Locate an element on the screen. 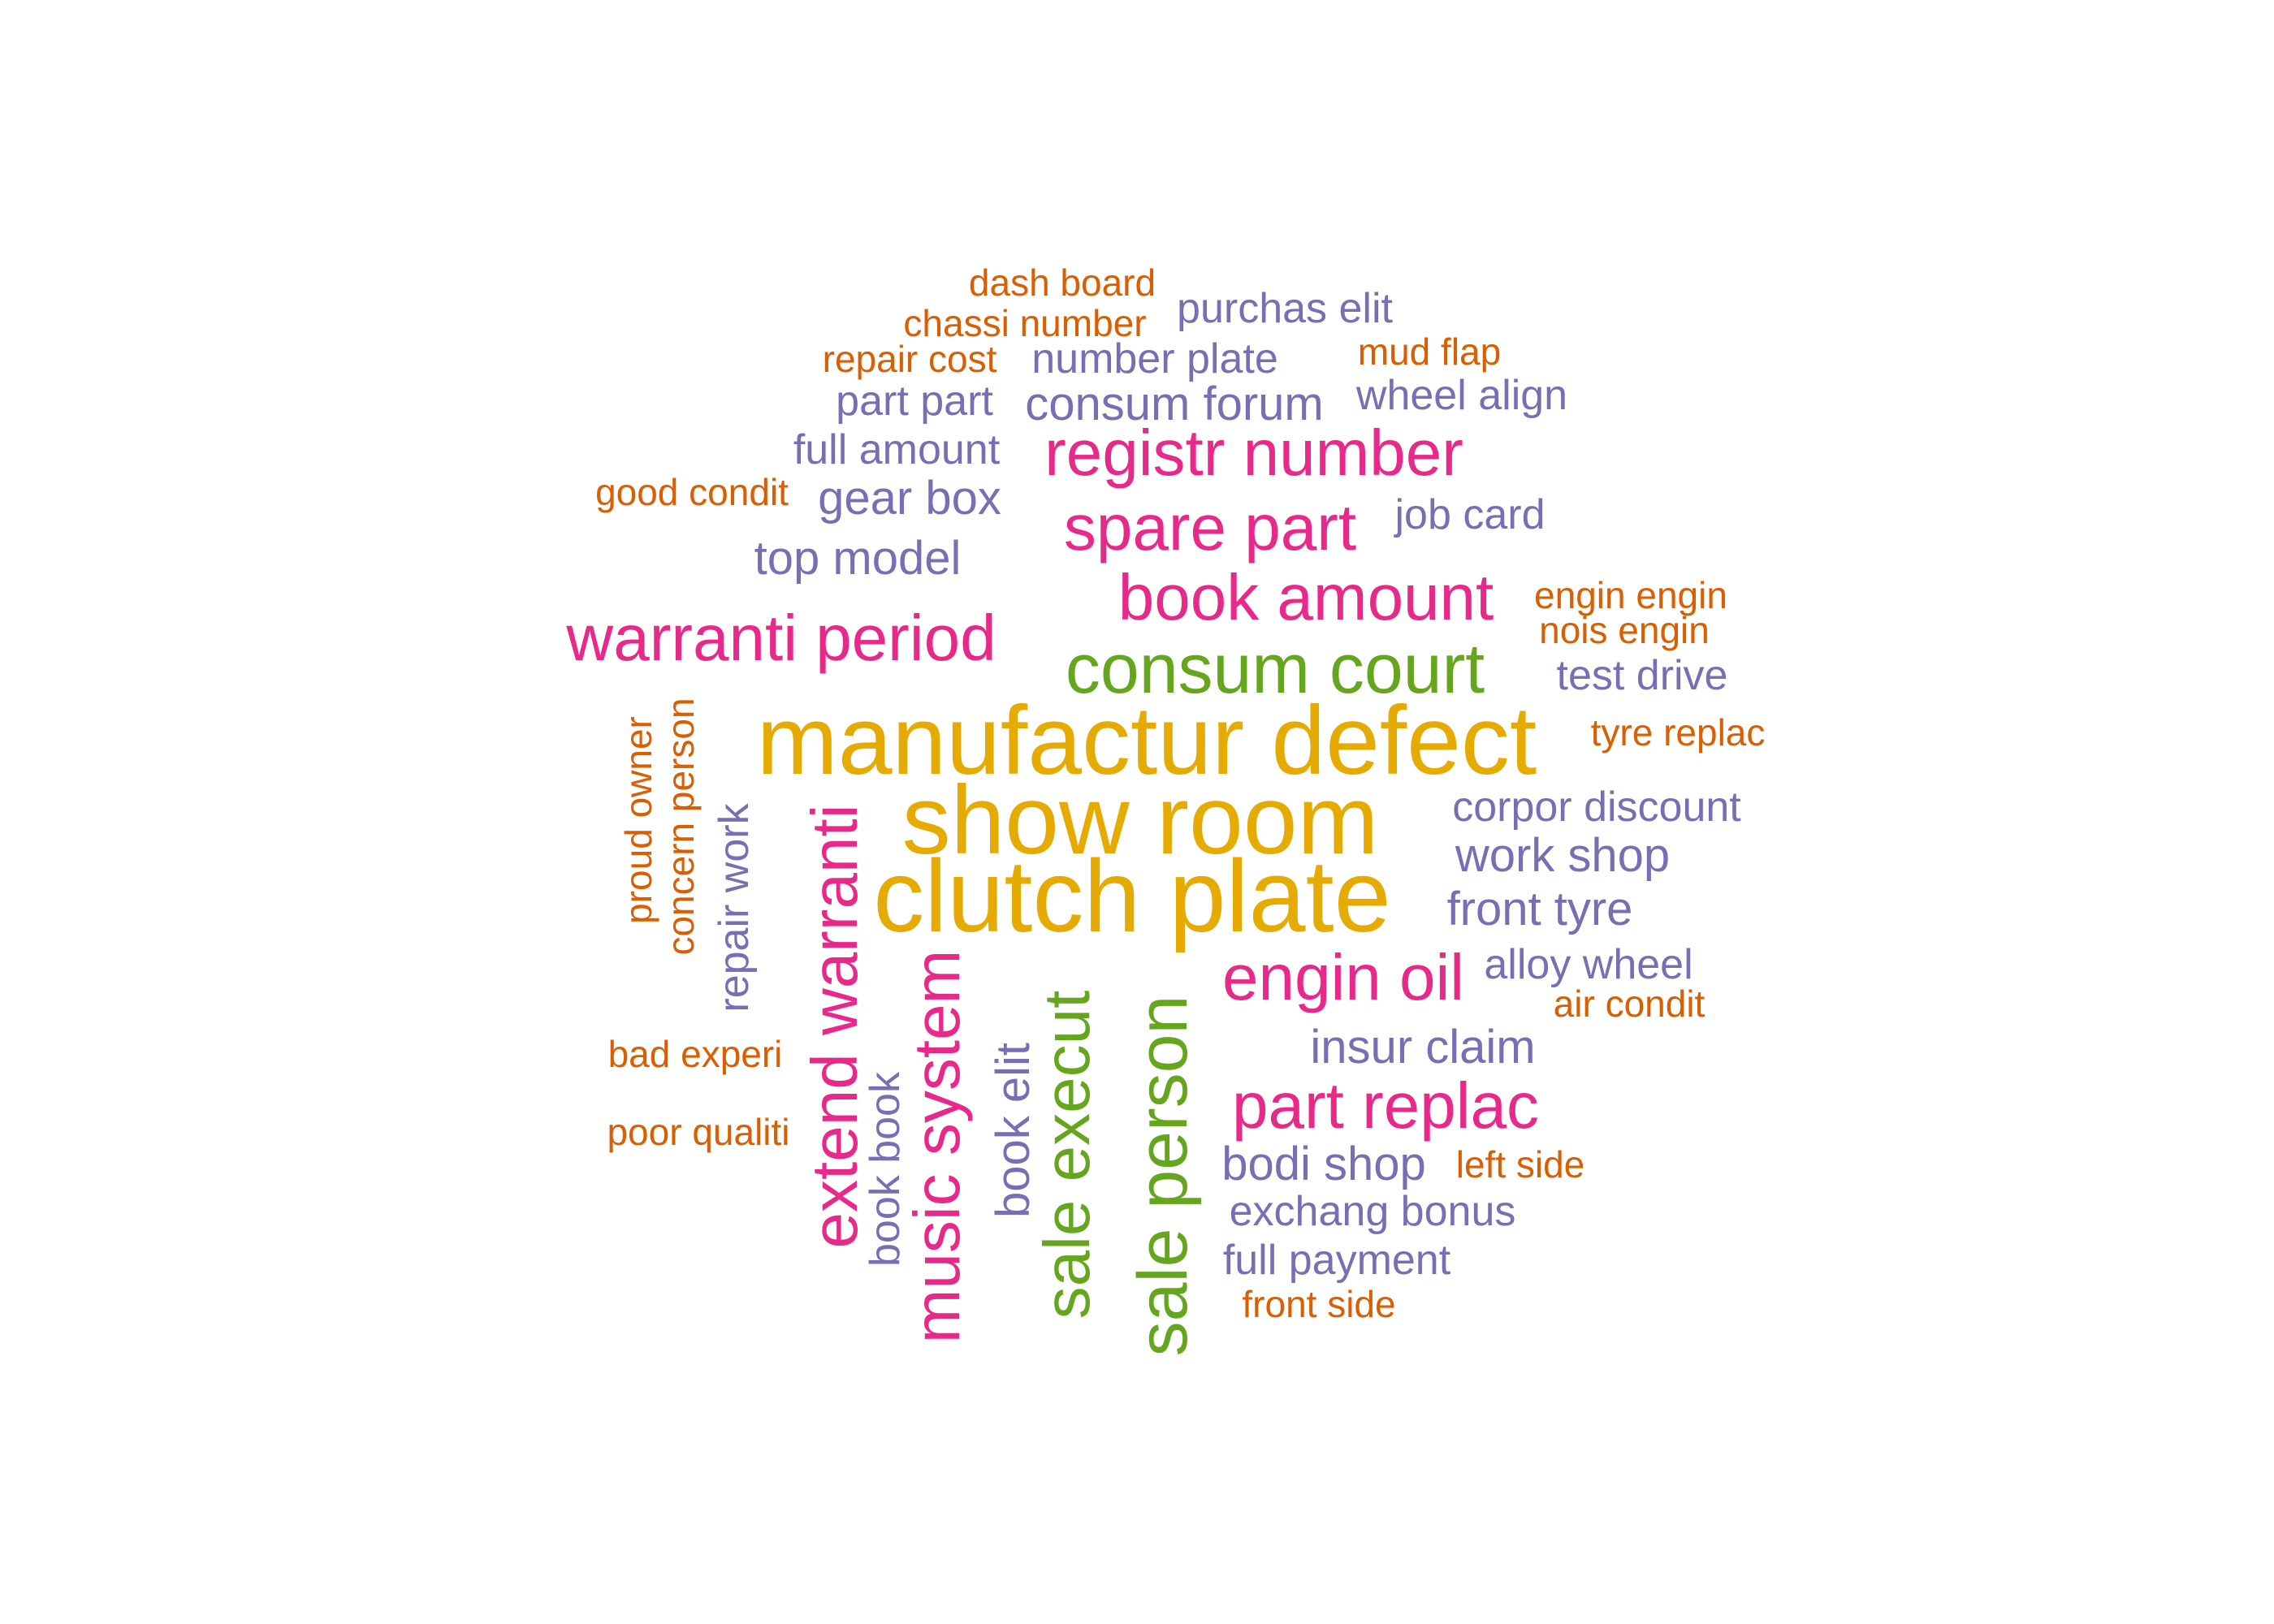 Image resolution: width=2274 pixels, height=1624 pixels. word-number-plate: number plate is located at coordinates (1155, 359).